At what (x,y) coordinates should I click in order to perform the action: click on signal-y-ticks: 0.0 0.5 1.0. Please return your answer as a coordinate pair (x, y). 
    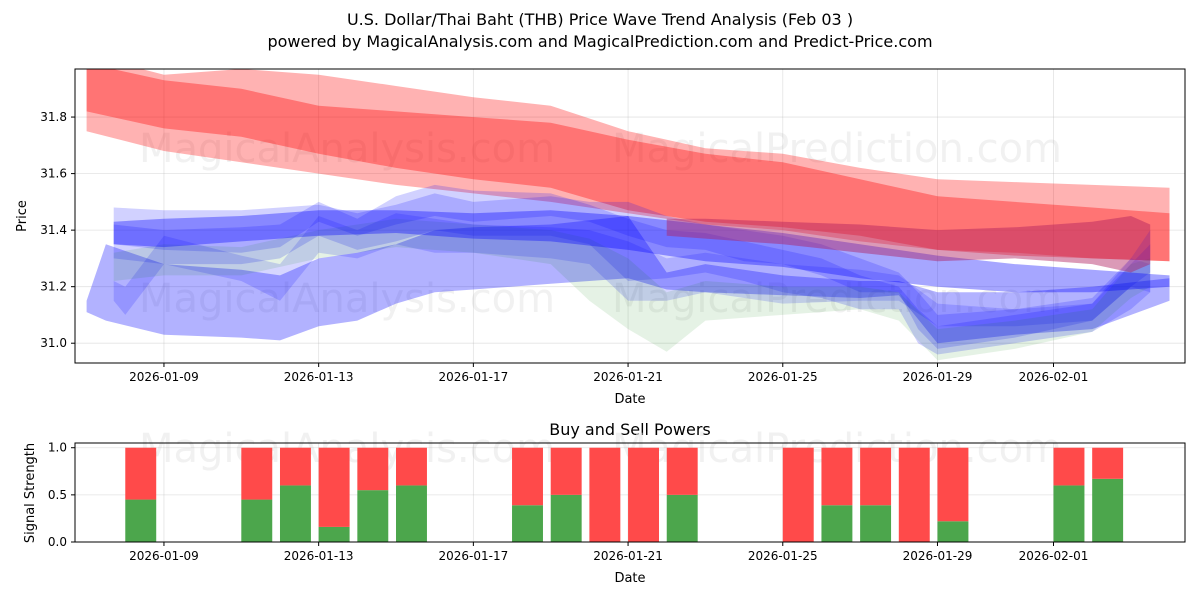
    Looking at the image, I should click on (61, 495).